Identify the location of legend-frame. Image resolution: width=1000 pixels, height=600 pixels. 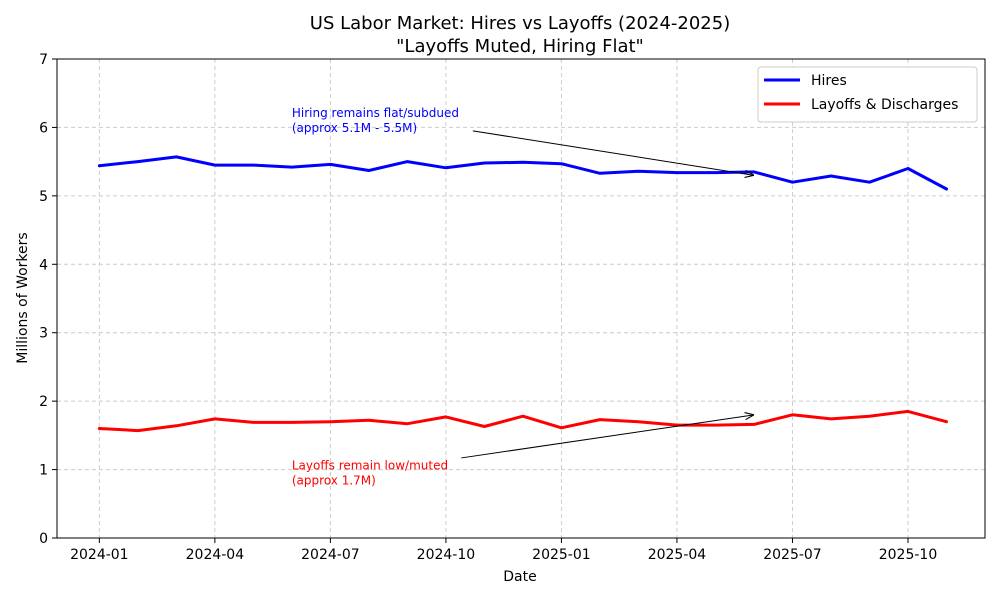
(867, 94).